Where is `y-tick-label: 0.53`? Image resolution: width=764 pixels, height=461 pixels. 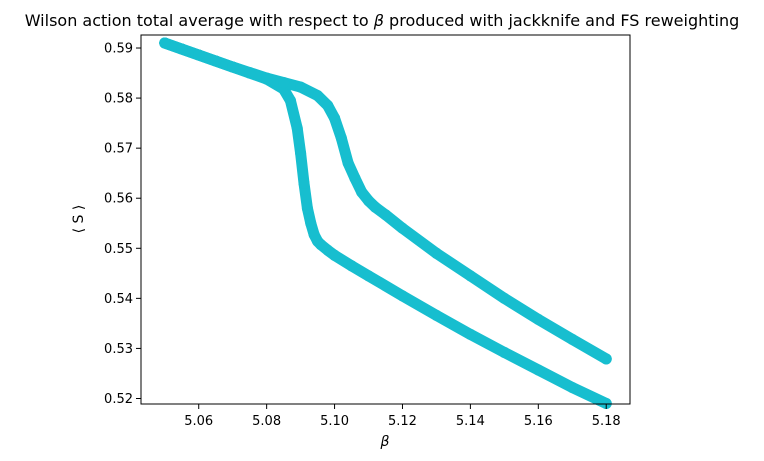 y-tick-label: 0.53 is located at coordinates (118, 349).